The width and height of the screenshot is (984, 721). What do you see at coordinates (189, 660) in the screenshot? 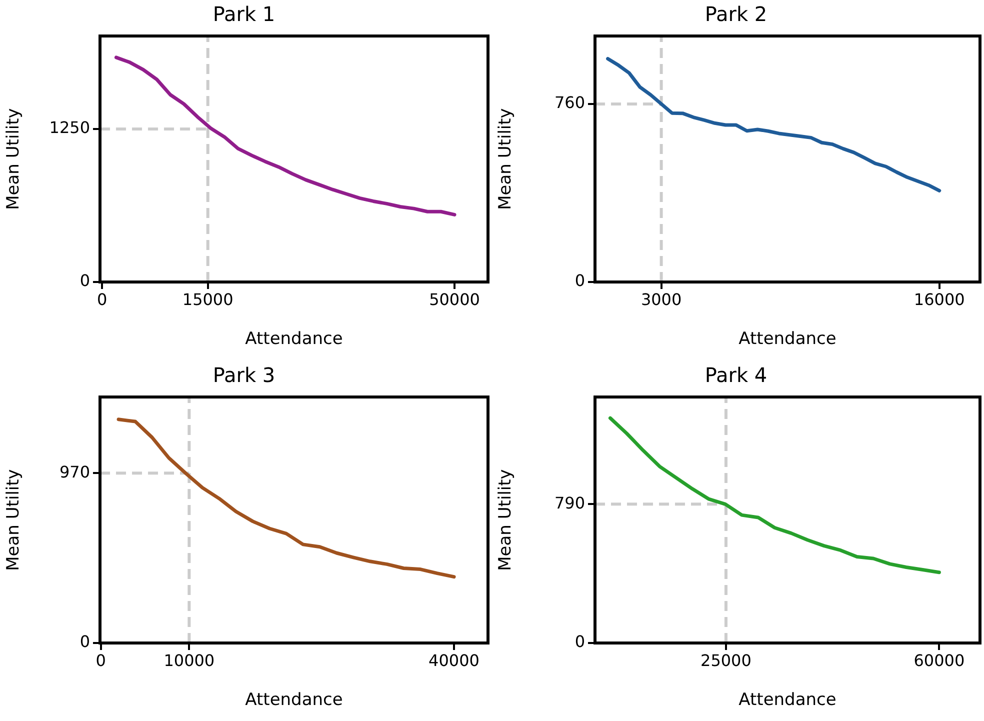
I see `x-tick-label: 10000` at bounding box center [189, 660].